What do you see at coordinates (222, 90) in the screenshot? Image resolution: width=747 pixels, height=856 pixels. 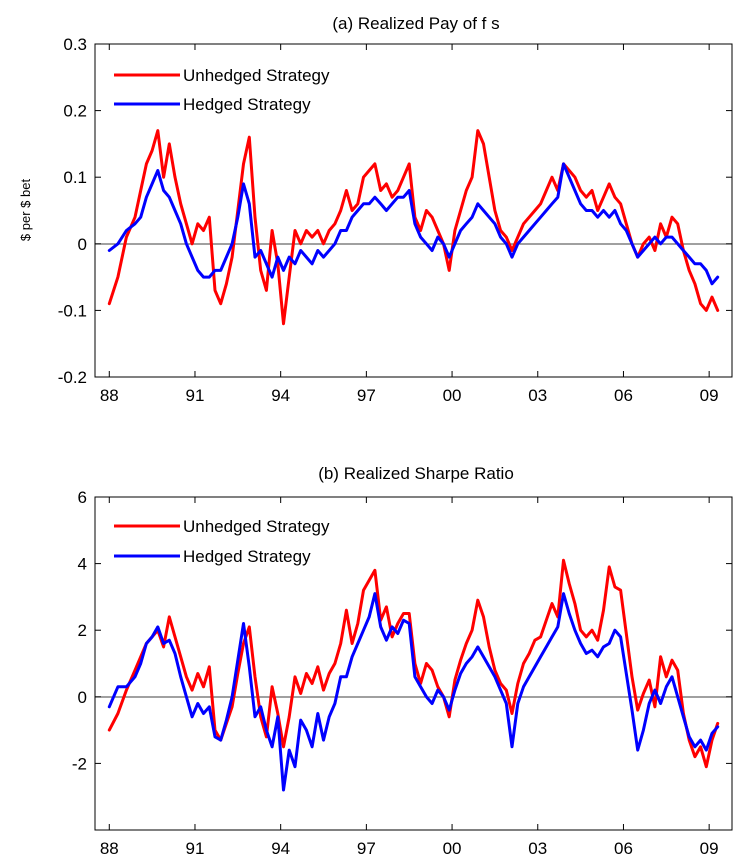 I see `panel-a-legend: Unhedged Strategy Hedged Strategy` at bounding box center [222, 90].